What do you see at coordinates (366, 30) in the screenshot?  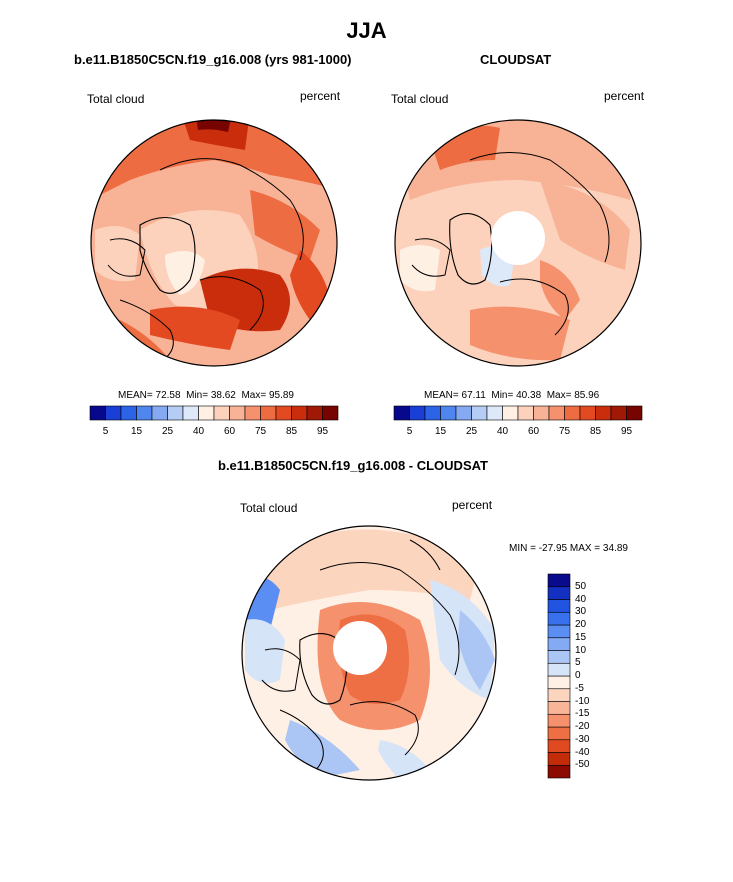 I see `page-title: JJA` at bounding box center [366, 30].